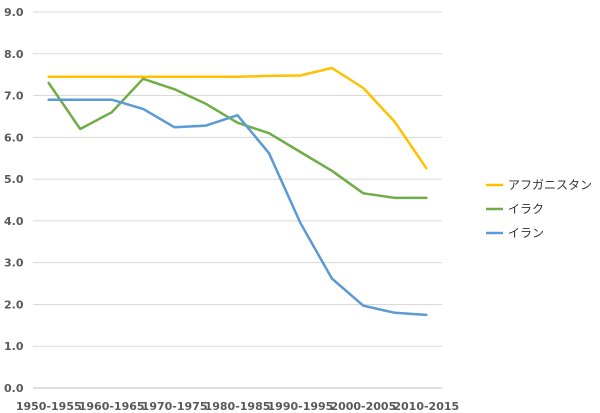 Image resolution: width=600 pixels, height=413 pixels. What do you see at coordinates (14, 263) in the screenshot?
I see `y-tick-label: 3.0` at bounding box center [14, 263].